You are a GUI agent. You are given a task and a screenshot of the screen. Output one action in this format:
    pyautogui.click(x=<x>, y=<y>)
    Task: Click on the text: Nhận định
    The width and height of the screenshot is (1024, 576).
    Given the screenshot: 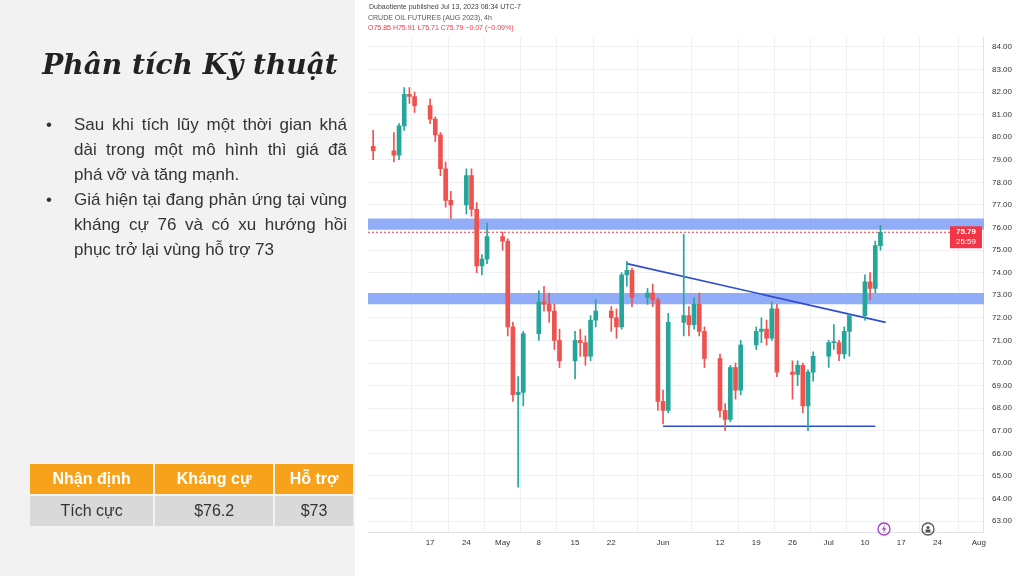 What is the action you would take?
    pyautogui.click(x=92, y=479)
    